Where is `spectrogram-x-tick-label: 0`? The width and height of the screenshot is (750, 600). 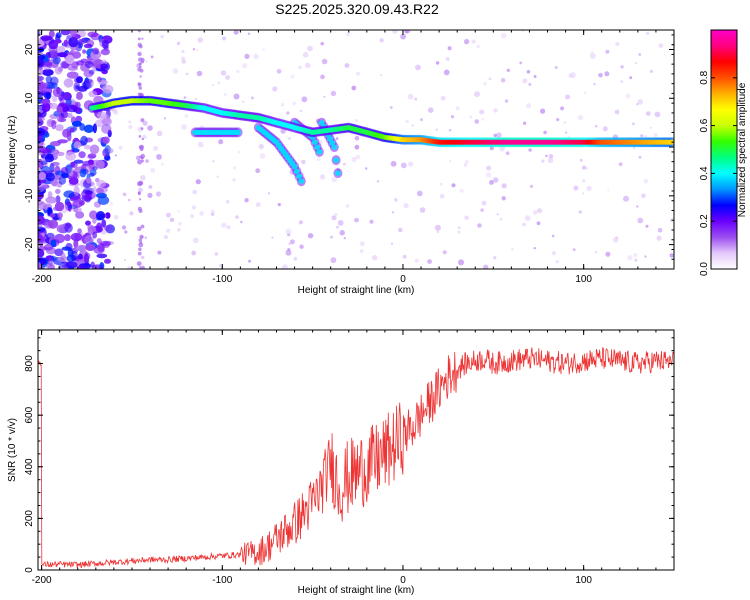
spectrogram-x-tick-label: 0 is located at coordinates (403, 279).